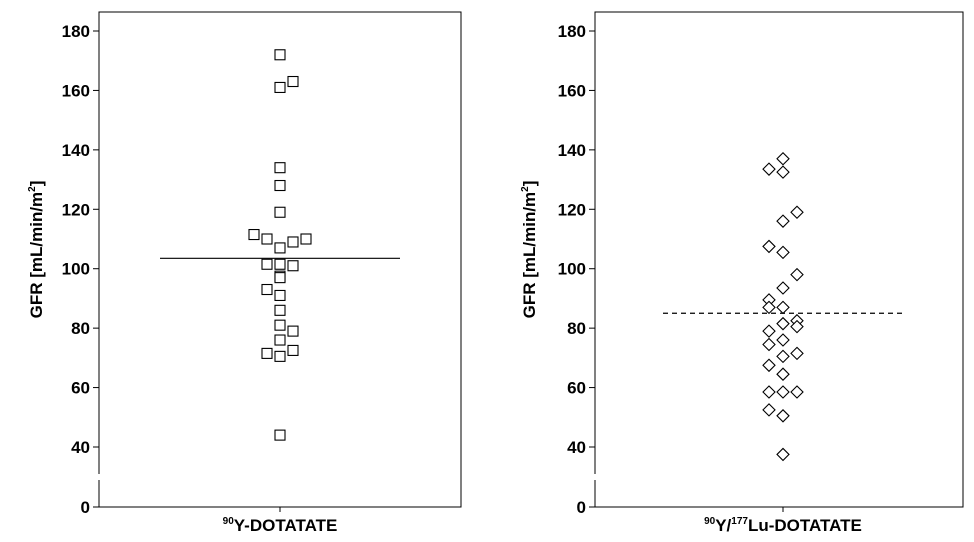 Image resolution: width=974 pixels, height=542 pixels. Describe the element at coordinates (739, 521) in the screenshot. I see `category-label-sup: 177` at that location.